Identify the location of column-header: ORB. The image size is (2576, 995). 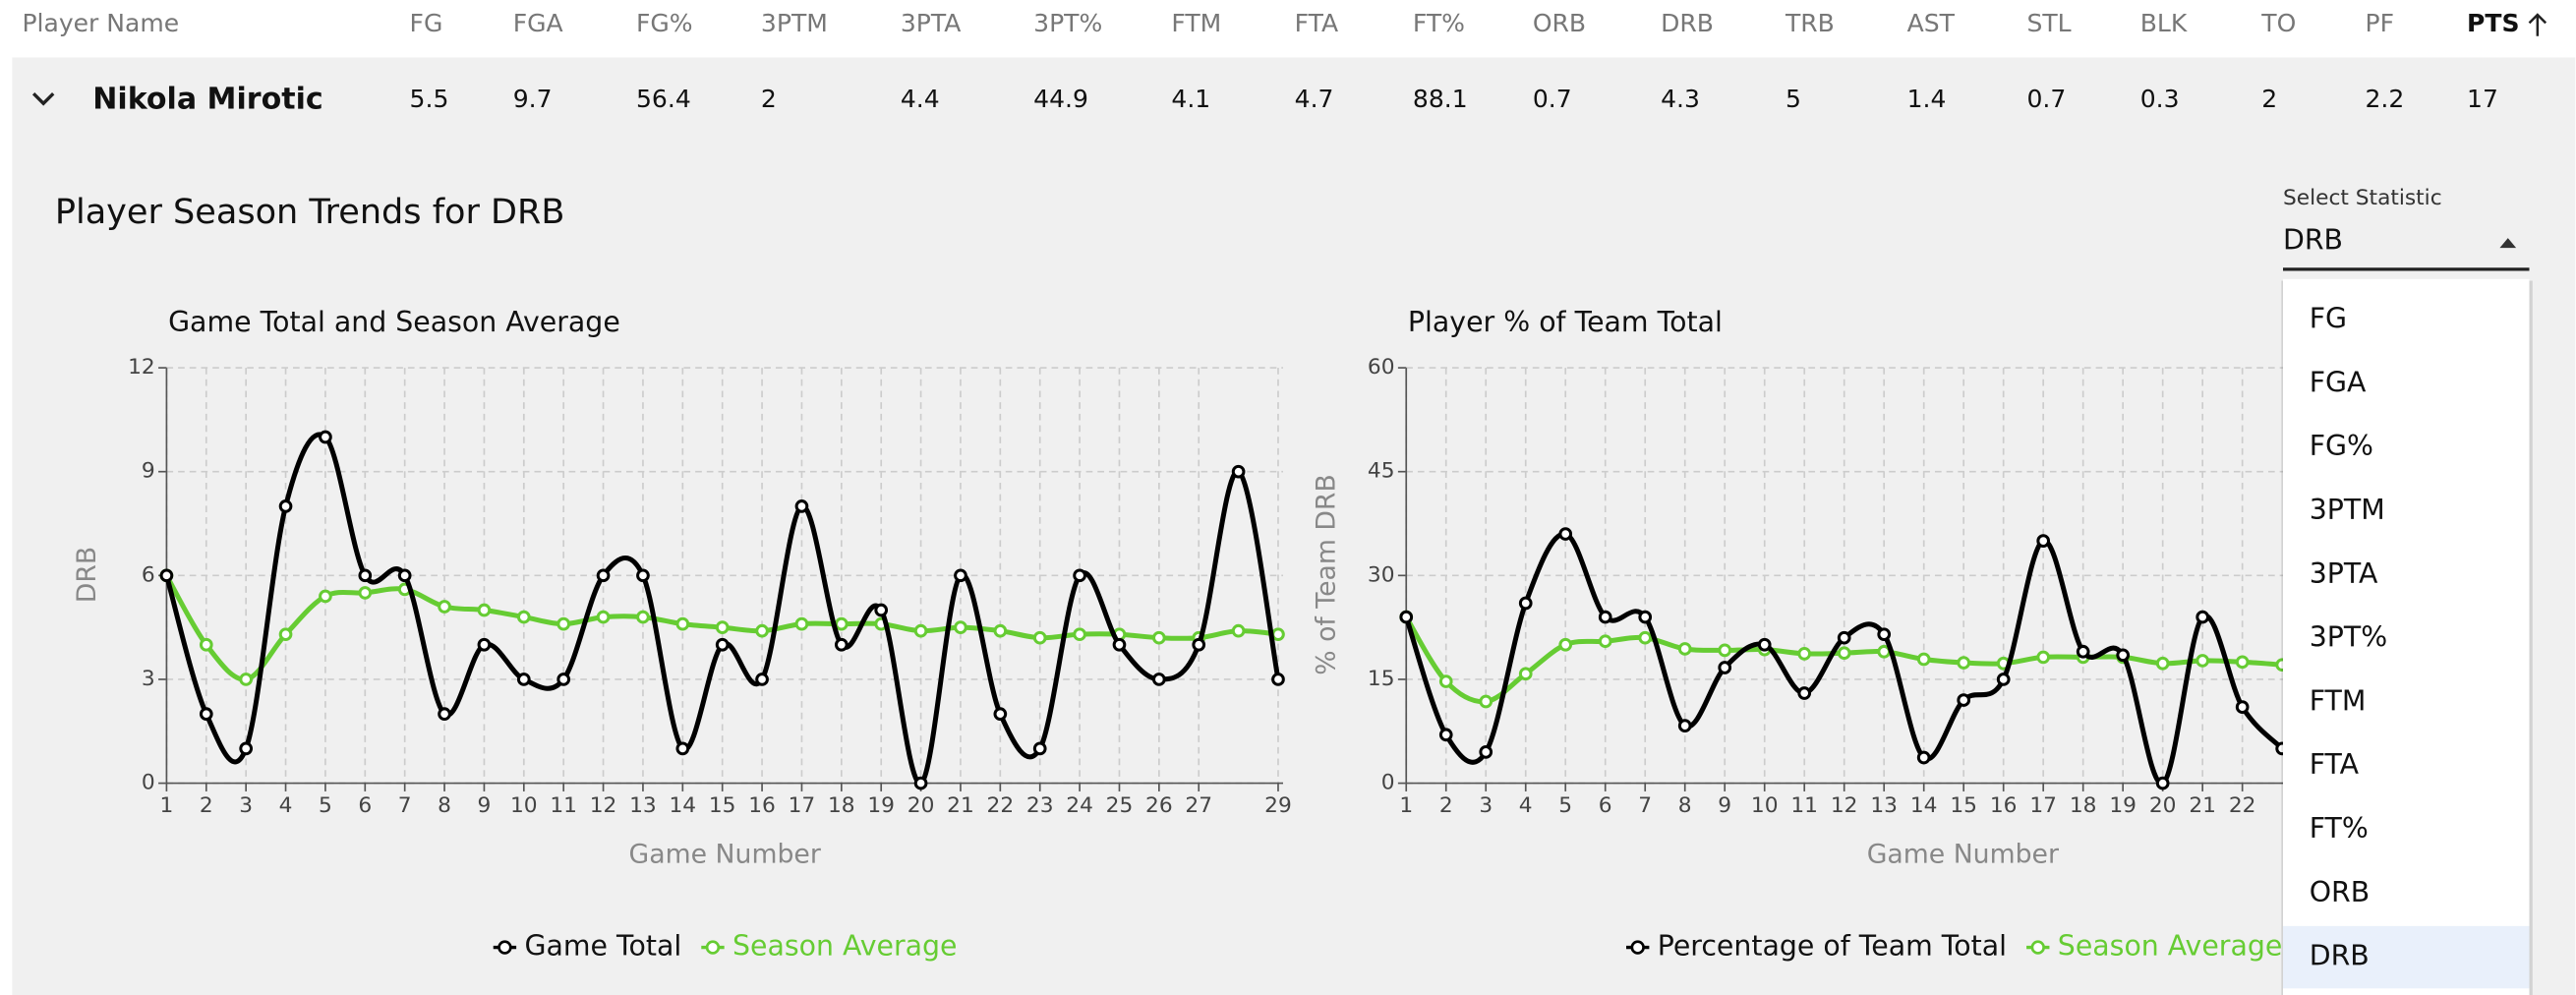
(1559, 23).